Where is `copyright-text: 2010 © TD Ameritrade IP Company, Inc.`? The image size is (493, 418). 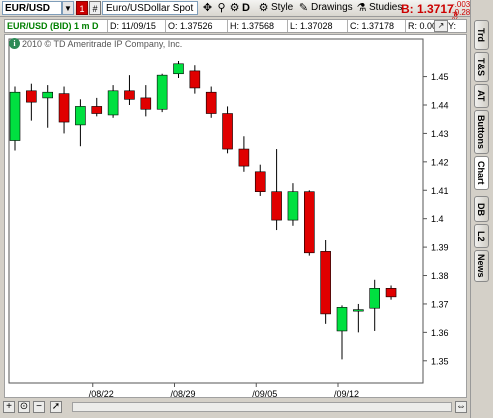 copyright-text: 2010 © TD Ameritrade IP Company, Inc. is located at coordinates (102, 44).